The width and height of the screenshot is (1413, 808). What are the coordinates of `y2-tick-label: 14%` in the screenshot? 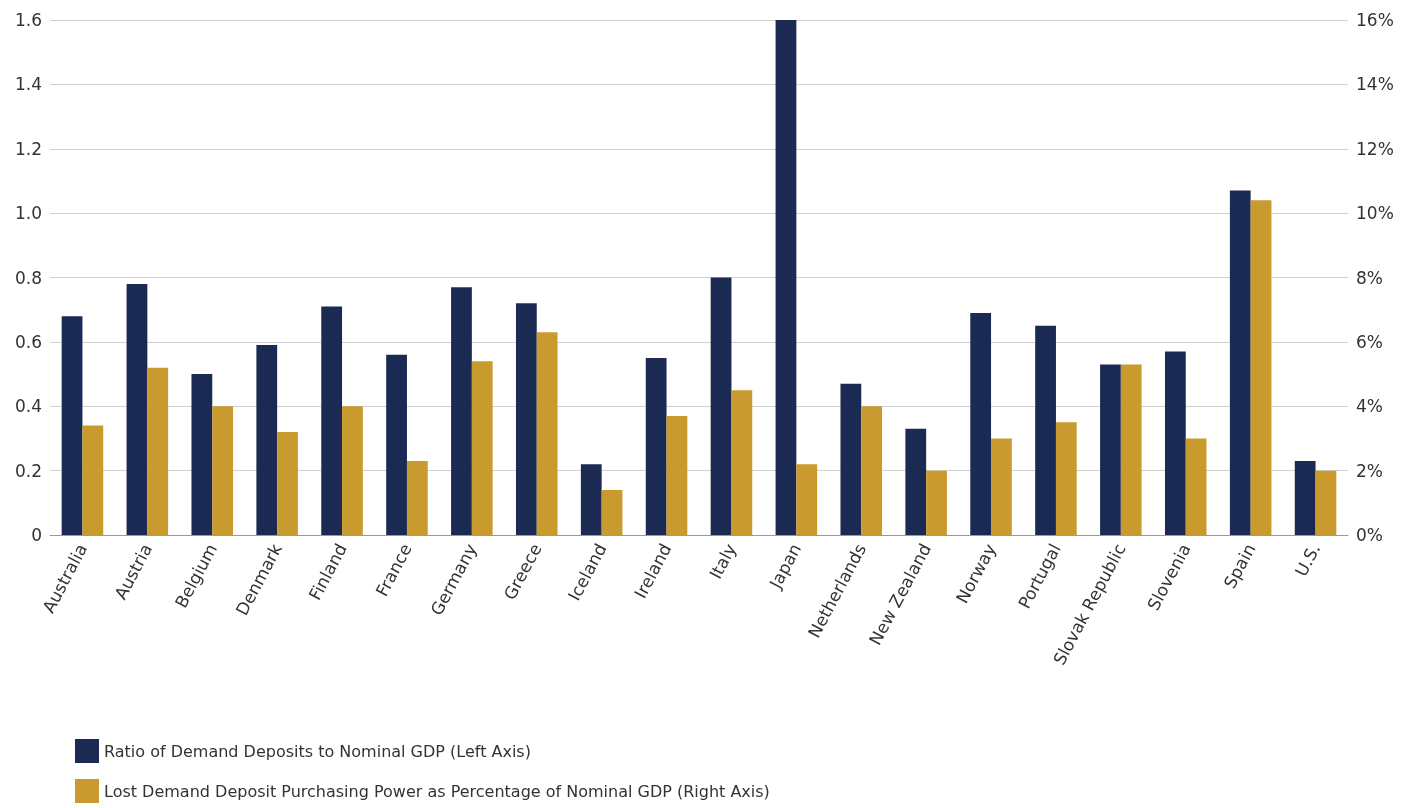 It's located at (1375, 84).